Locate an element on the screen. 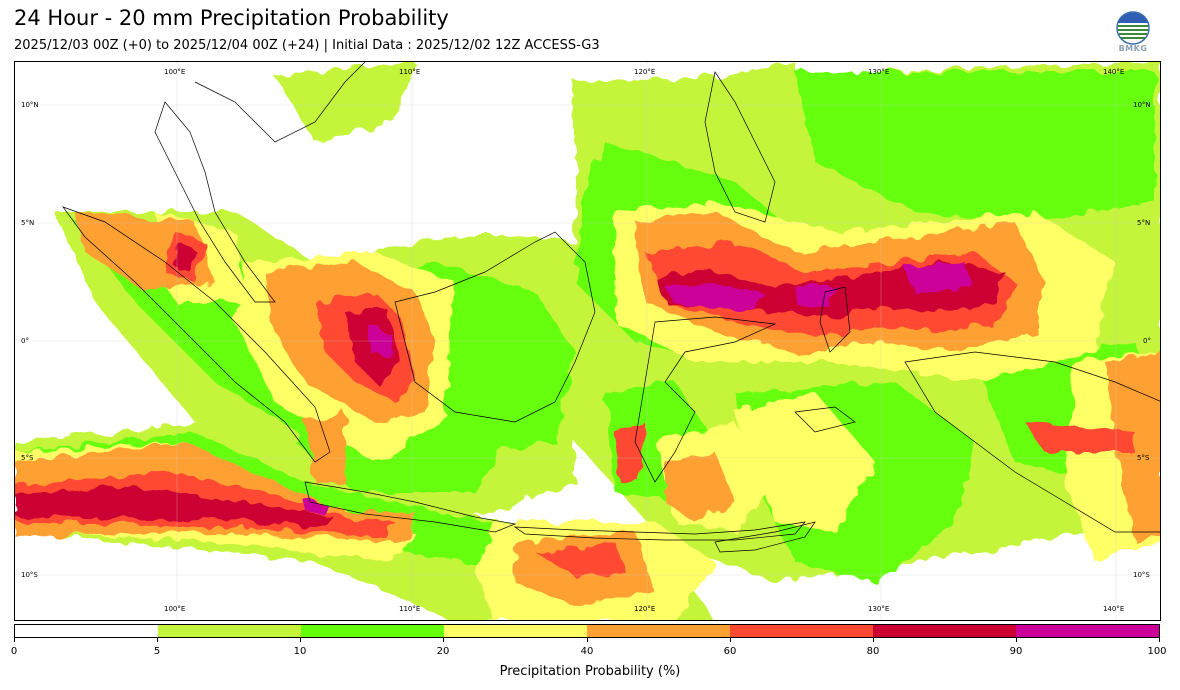  lat-label-left: 5°N is located at coordinates (28, 223).